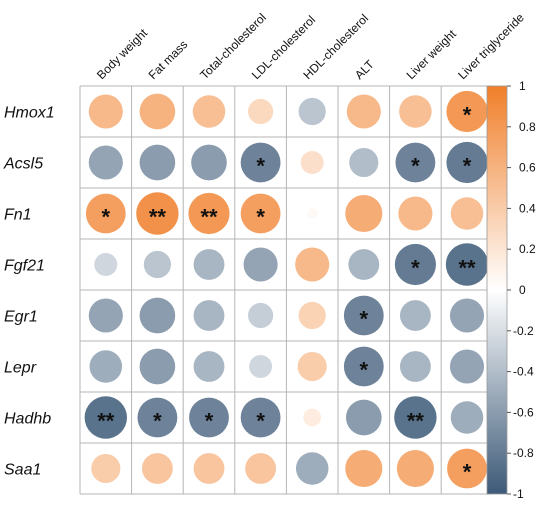 The height and width of the screenshot is (511, 550). I want to click on column-label: Liver weight, so click(432, 54).